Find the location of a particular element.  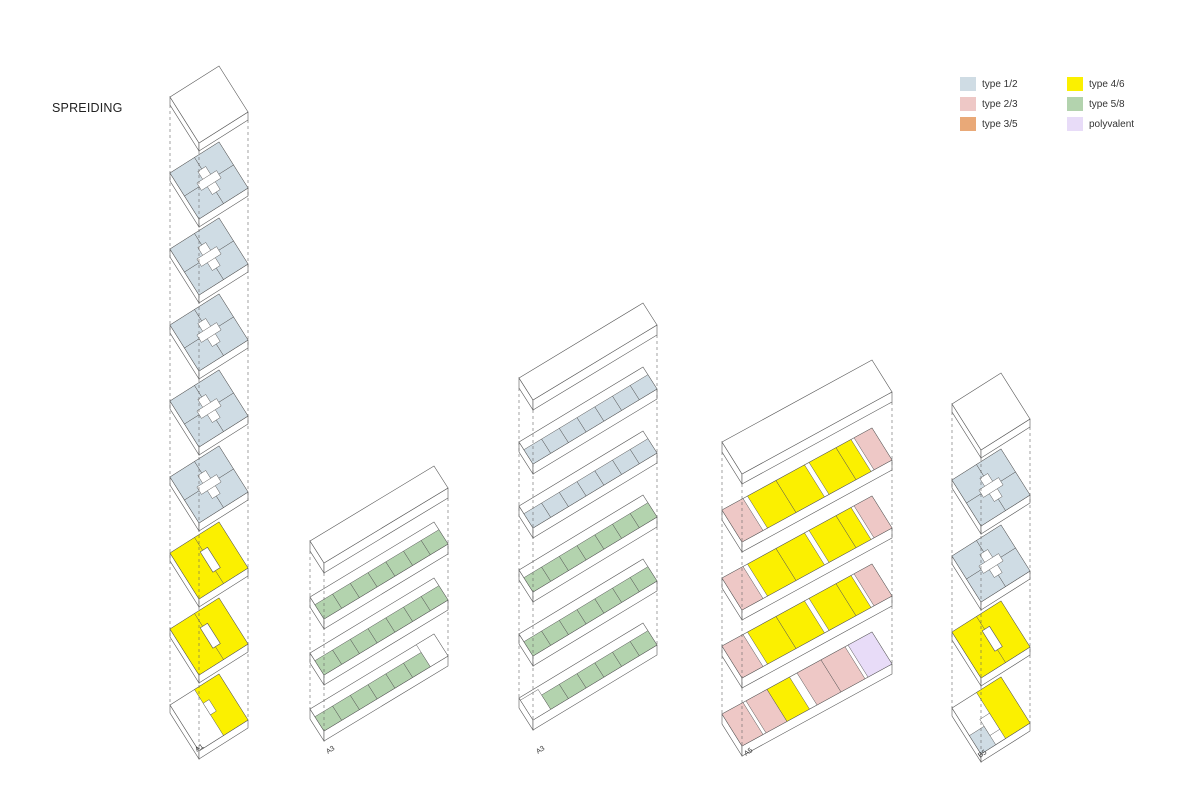

legend-label: type 2/3 is located at coordinates (1000, 104).